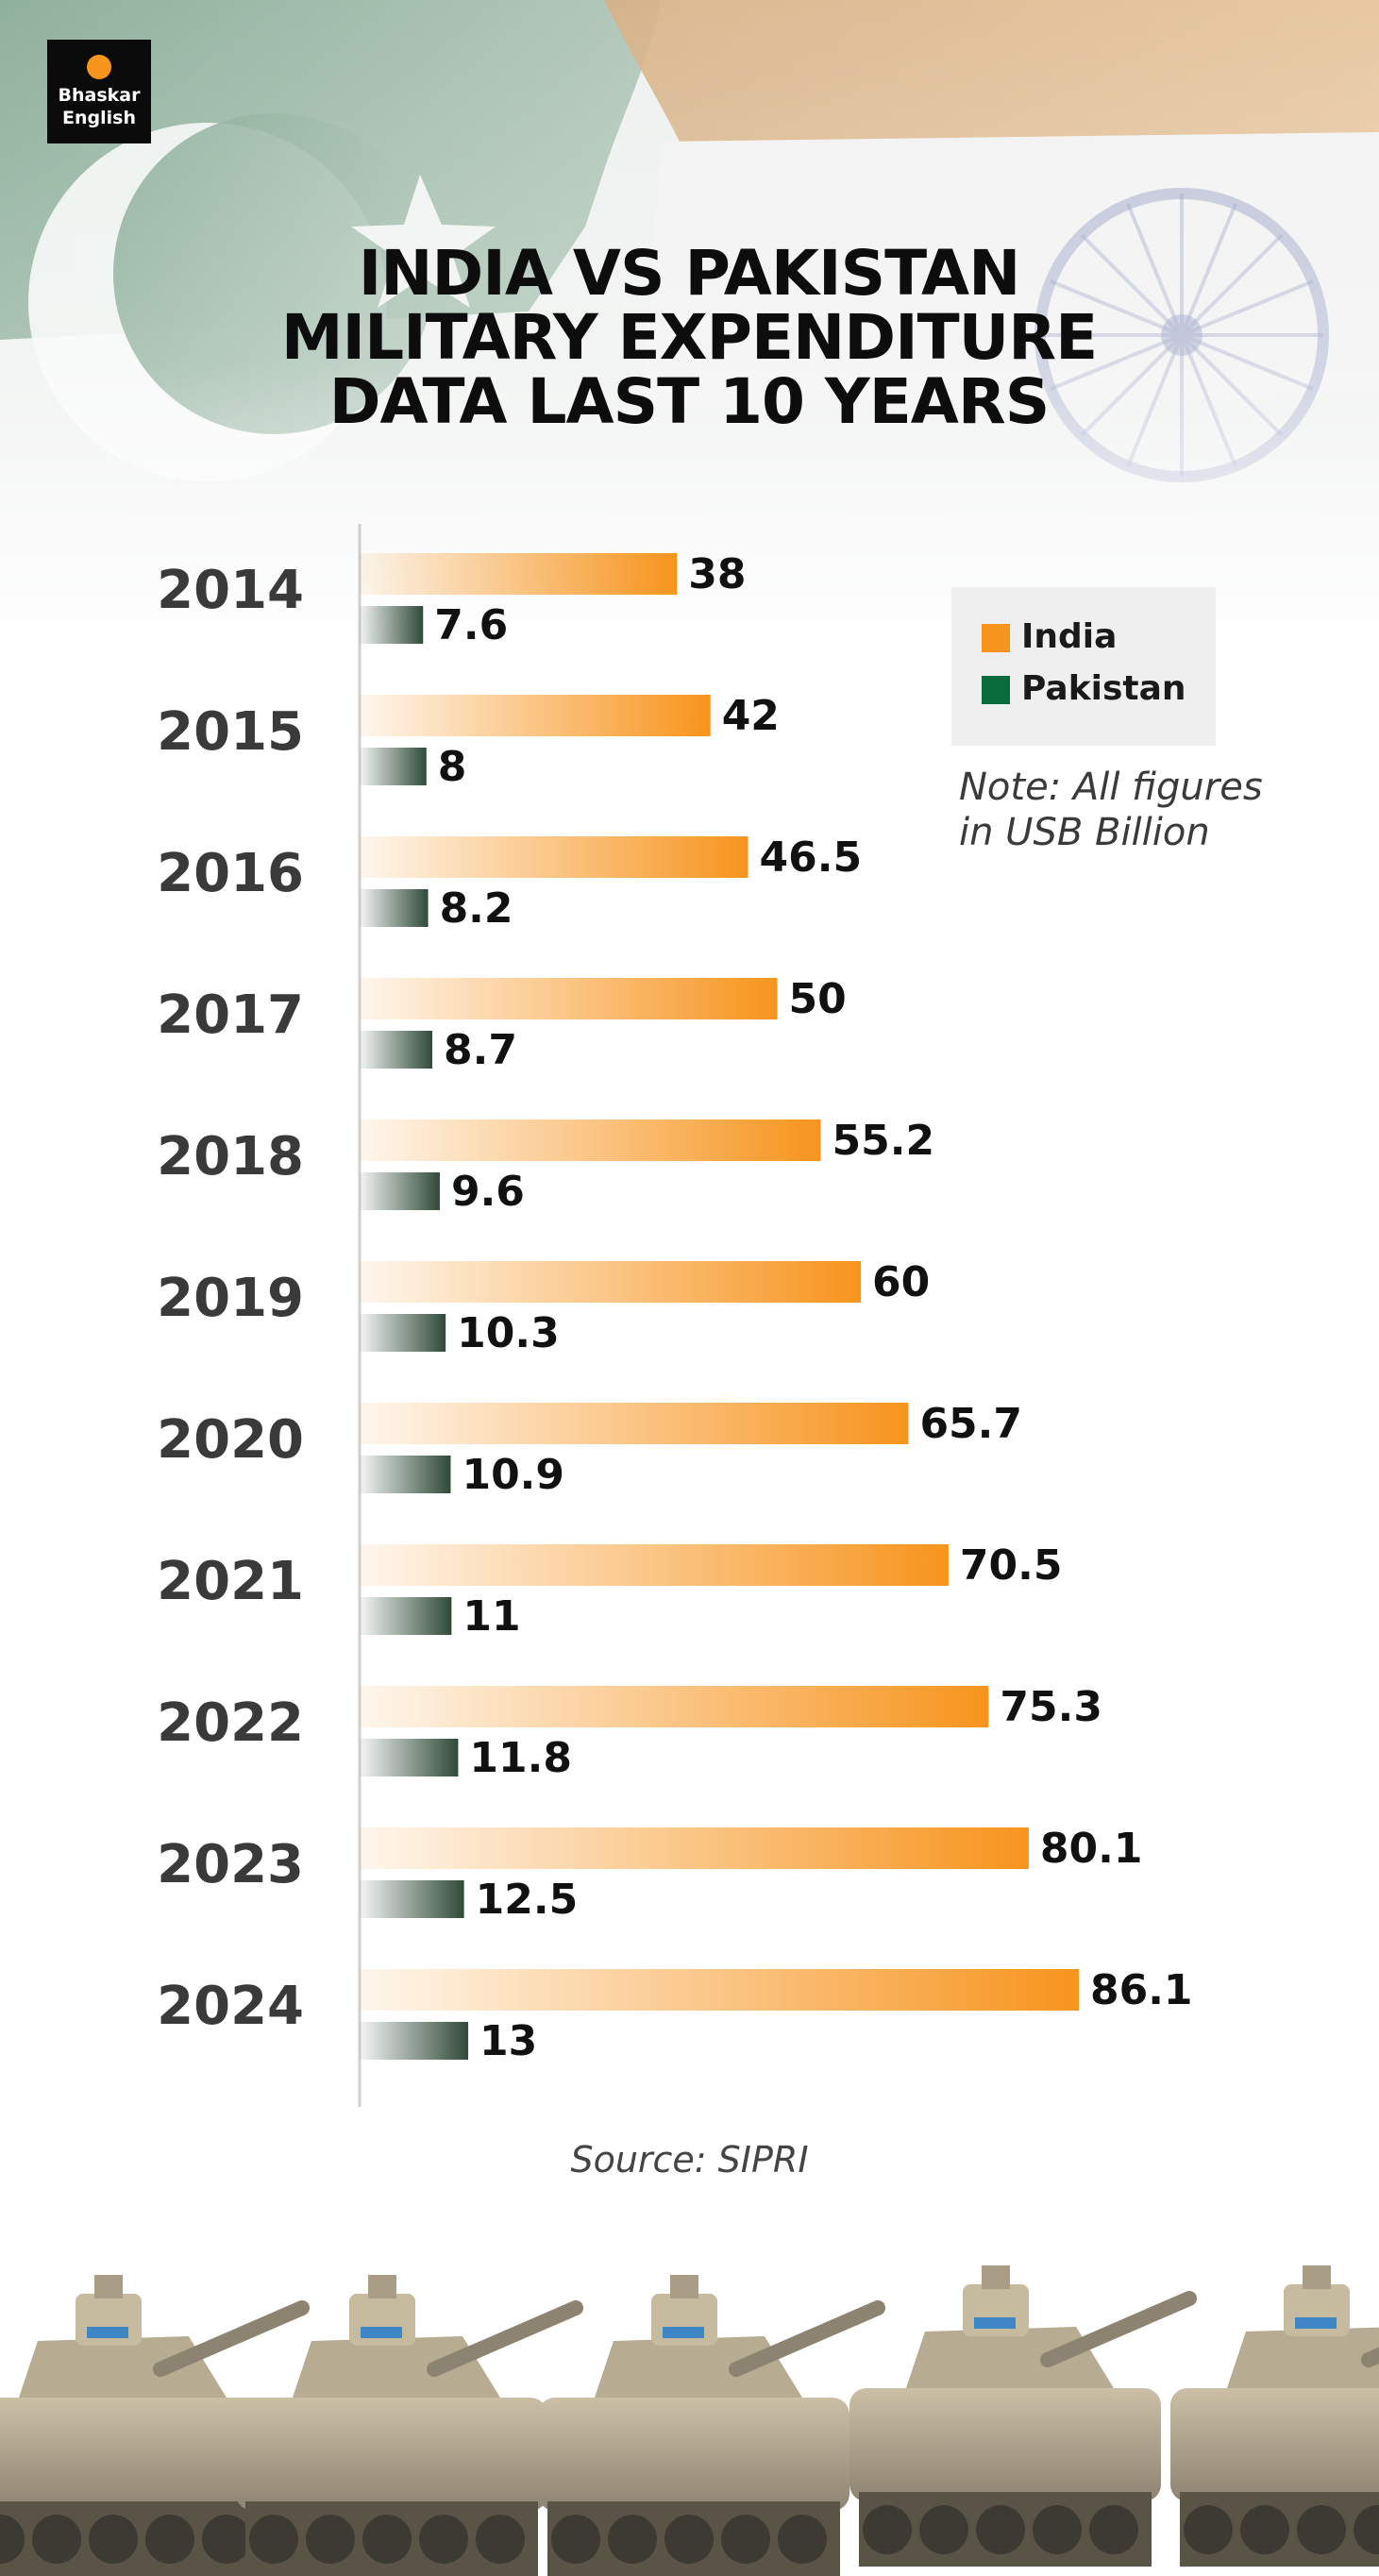 This screenshot has height=2576, width=1379. I want to click on year-label: 2022, so click(231, 1723).